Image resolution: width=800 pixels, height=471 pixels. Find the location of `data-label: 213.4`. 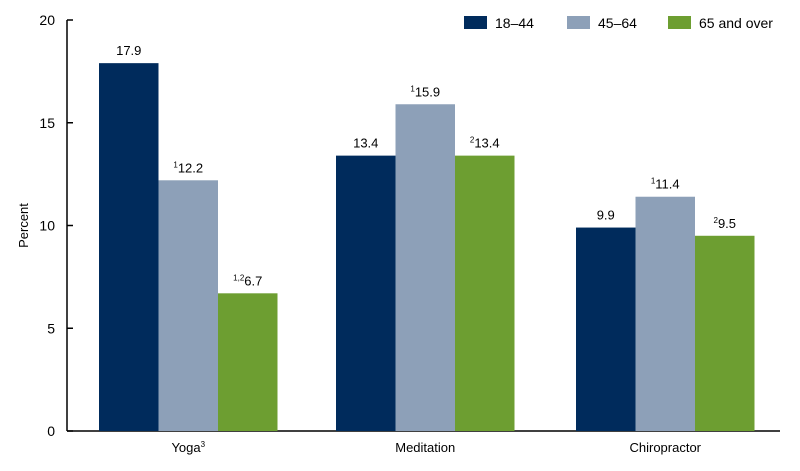

data-label: 213.4 is located at coordinates (485, 143).